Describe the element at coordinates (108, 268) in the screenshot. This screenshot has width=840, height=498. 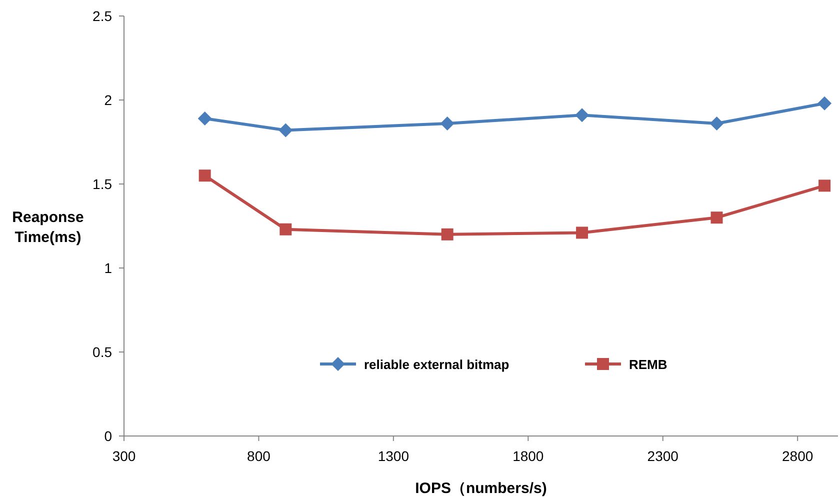
I see `y-tick-label: 1` at that location.